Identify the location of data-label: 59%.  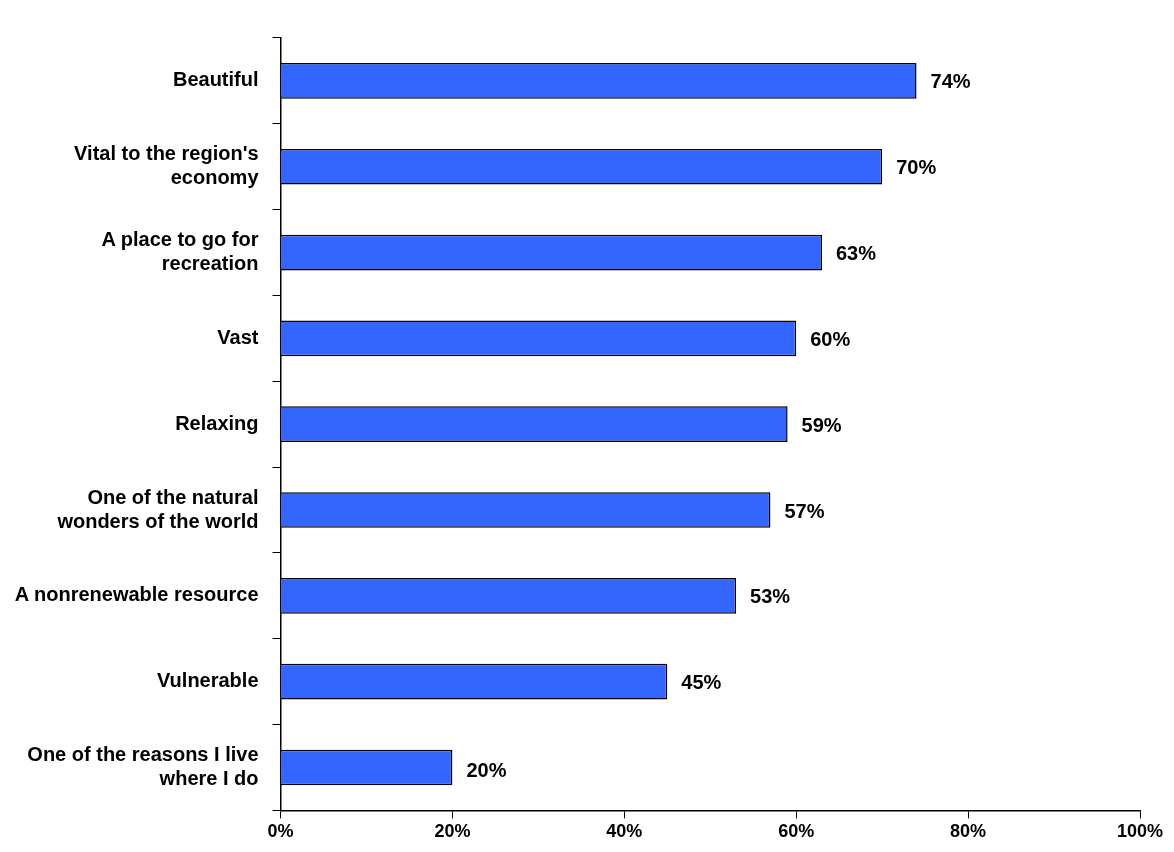
(821, 424).